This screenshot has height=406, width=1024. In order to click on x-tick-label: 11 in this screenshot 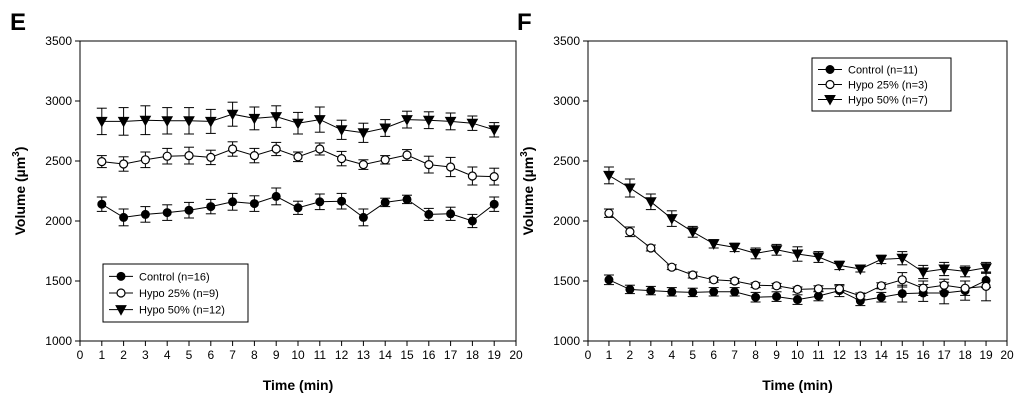, I will do `click(818, 355)`.